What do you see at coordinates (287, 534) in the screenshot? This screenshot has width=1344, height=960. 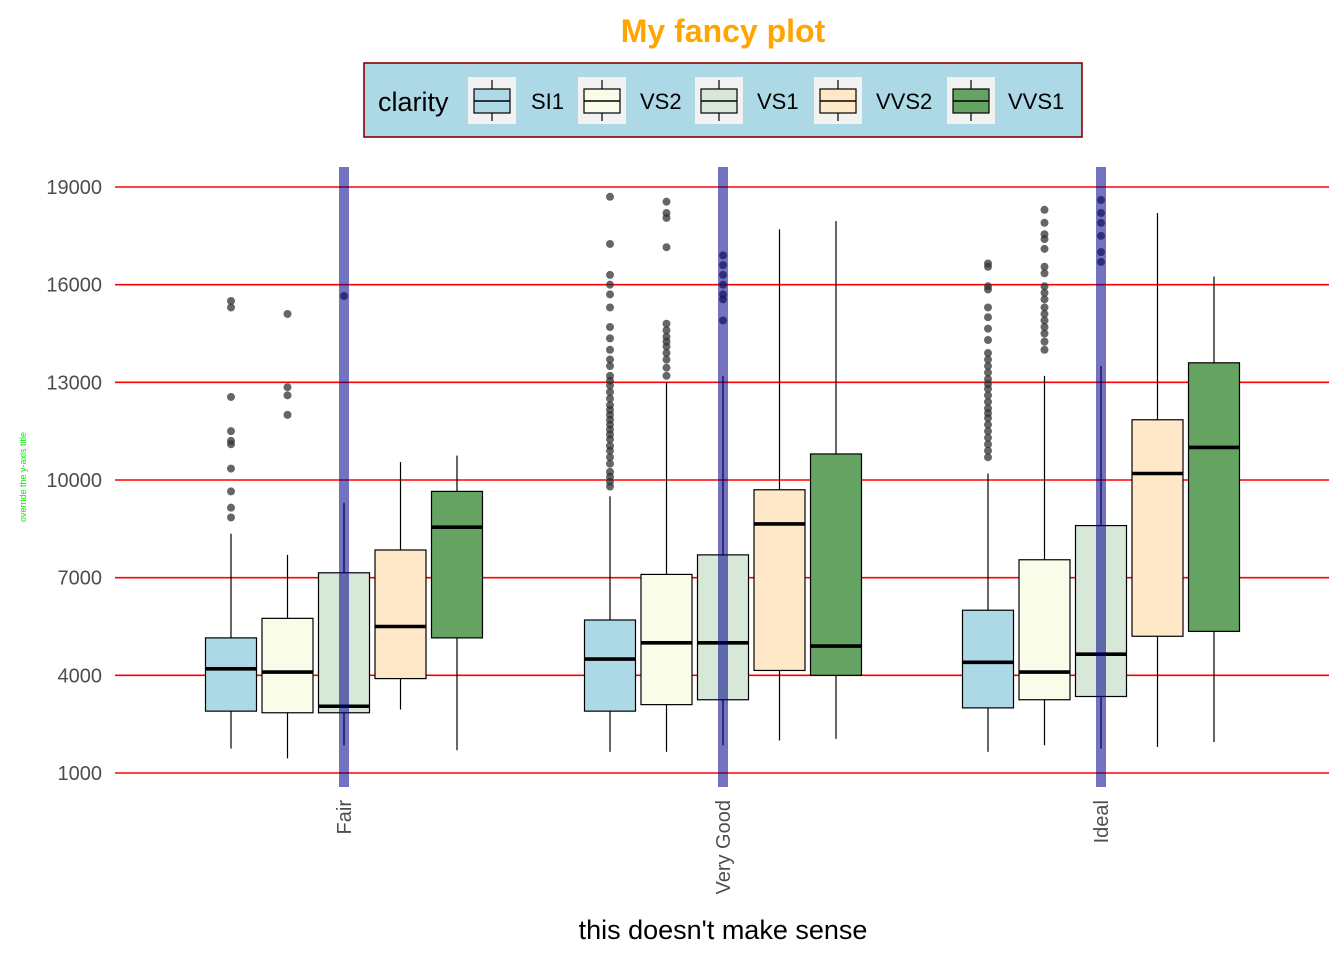 I see `box-VS2-Fair` at bounding box center [287, 534].